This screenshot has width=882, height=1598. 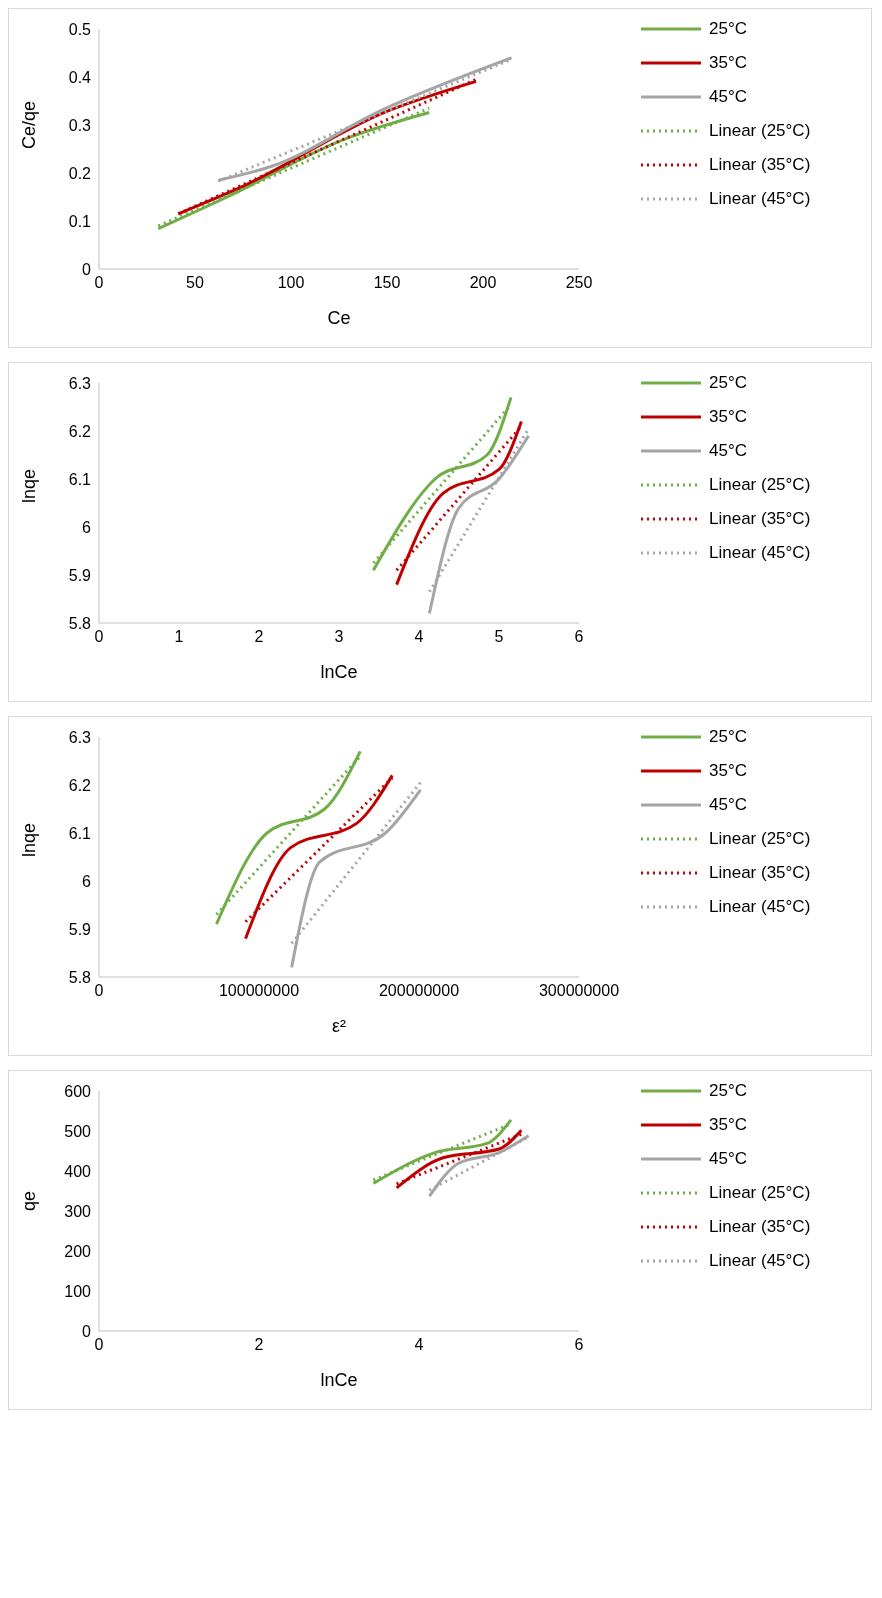 I want to click on x-axis-title: Ce, so click(x=339, y=318).